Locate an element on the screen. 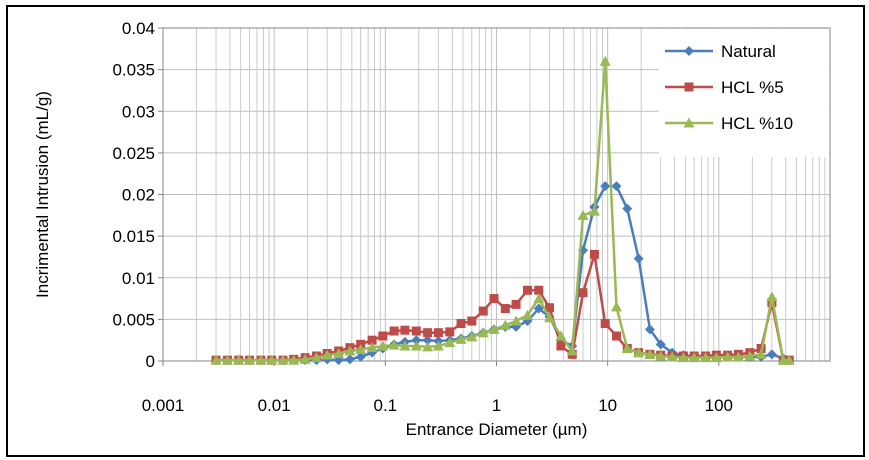 This screenshot has height=460, width=869. x-tick-label: 0.1 is located at coordinates (386, 405).